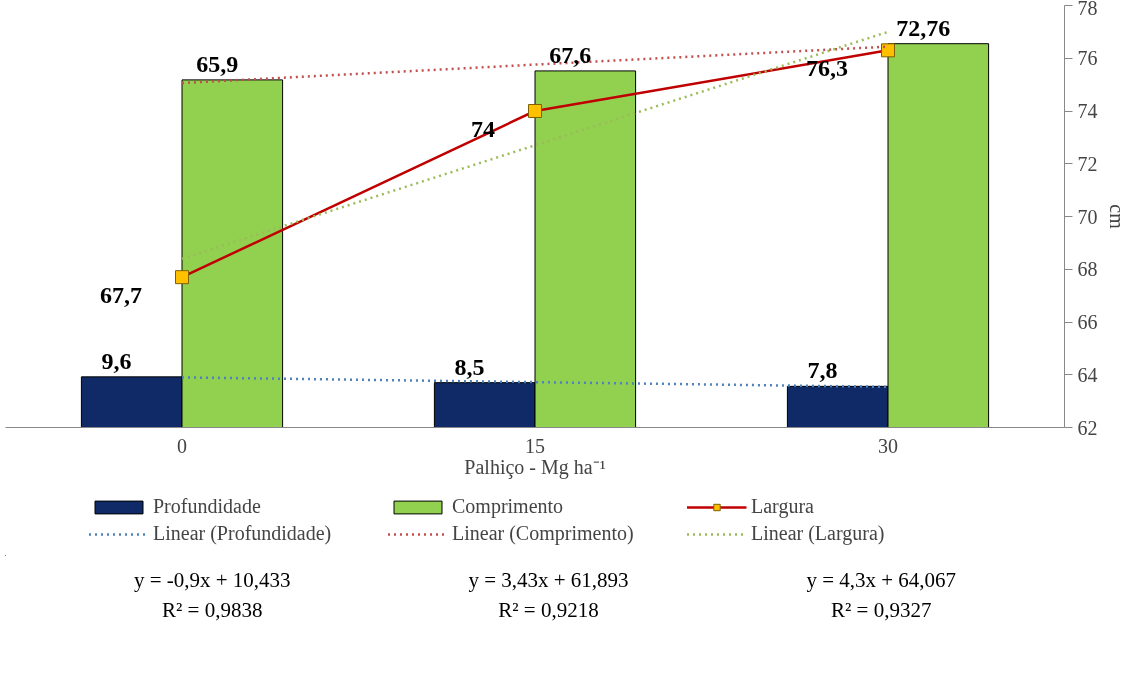 Image resolution: width=1145 pixels, height=700 pixels. I want to click on y2-tick-label: 72, so click(1087, 163).